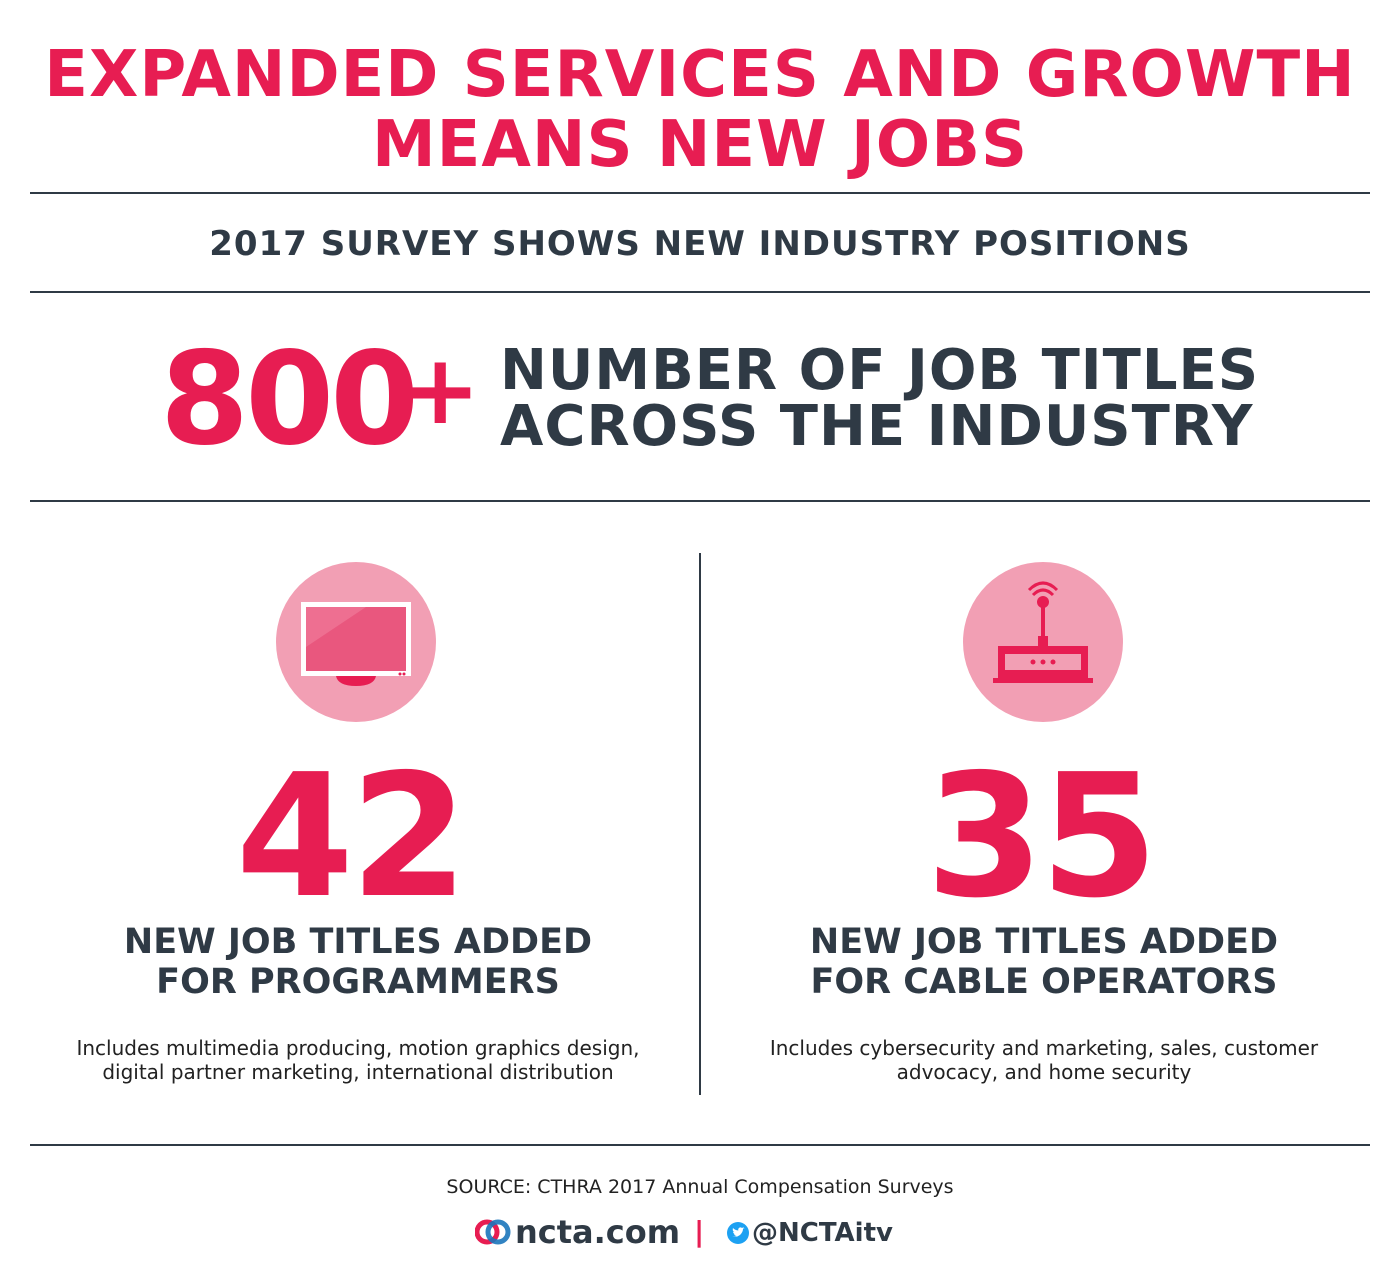  What do you see at coordinates (700, 1145) in the screenshot?
I see `divider-bottom` at bounding box center [700, 1145].